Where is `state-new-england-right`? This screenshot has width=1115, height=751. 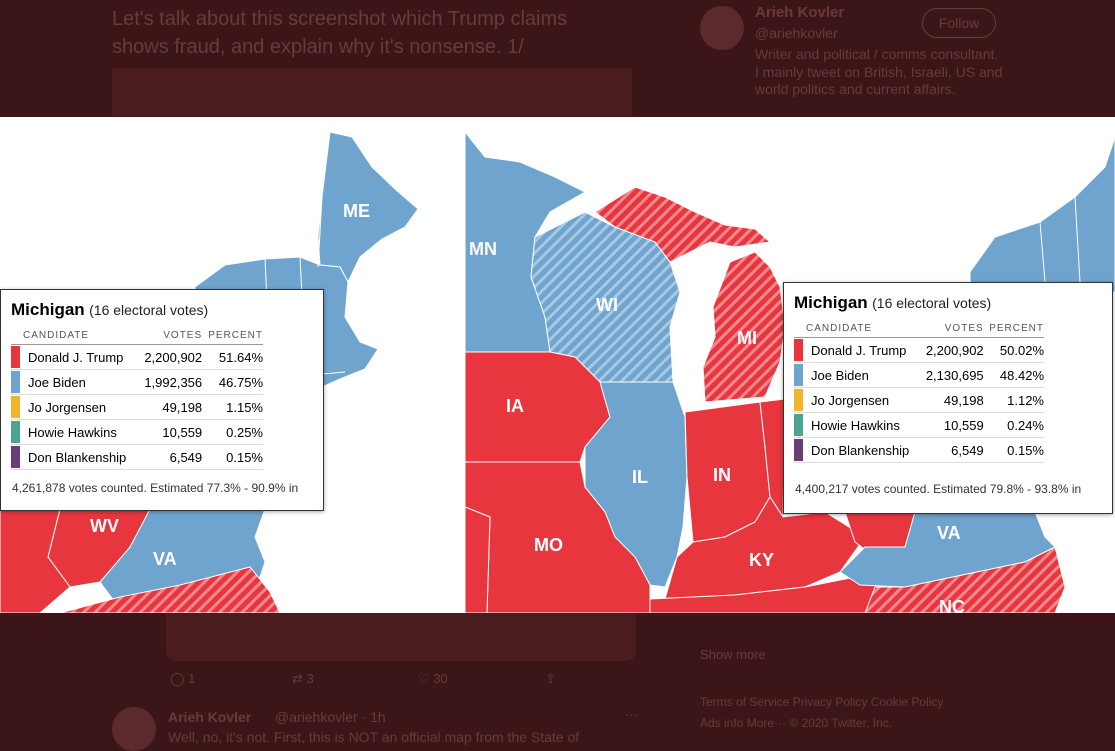 state-new-england-right is located at coordinates (1042, 214).